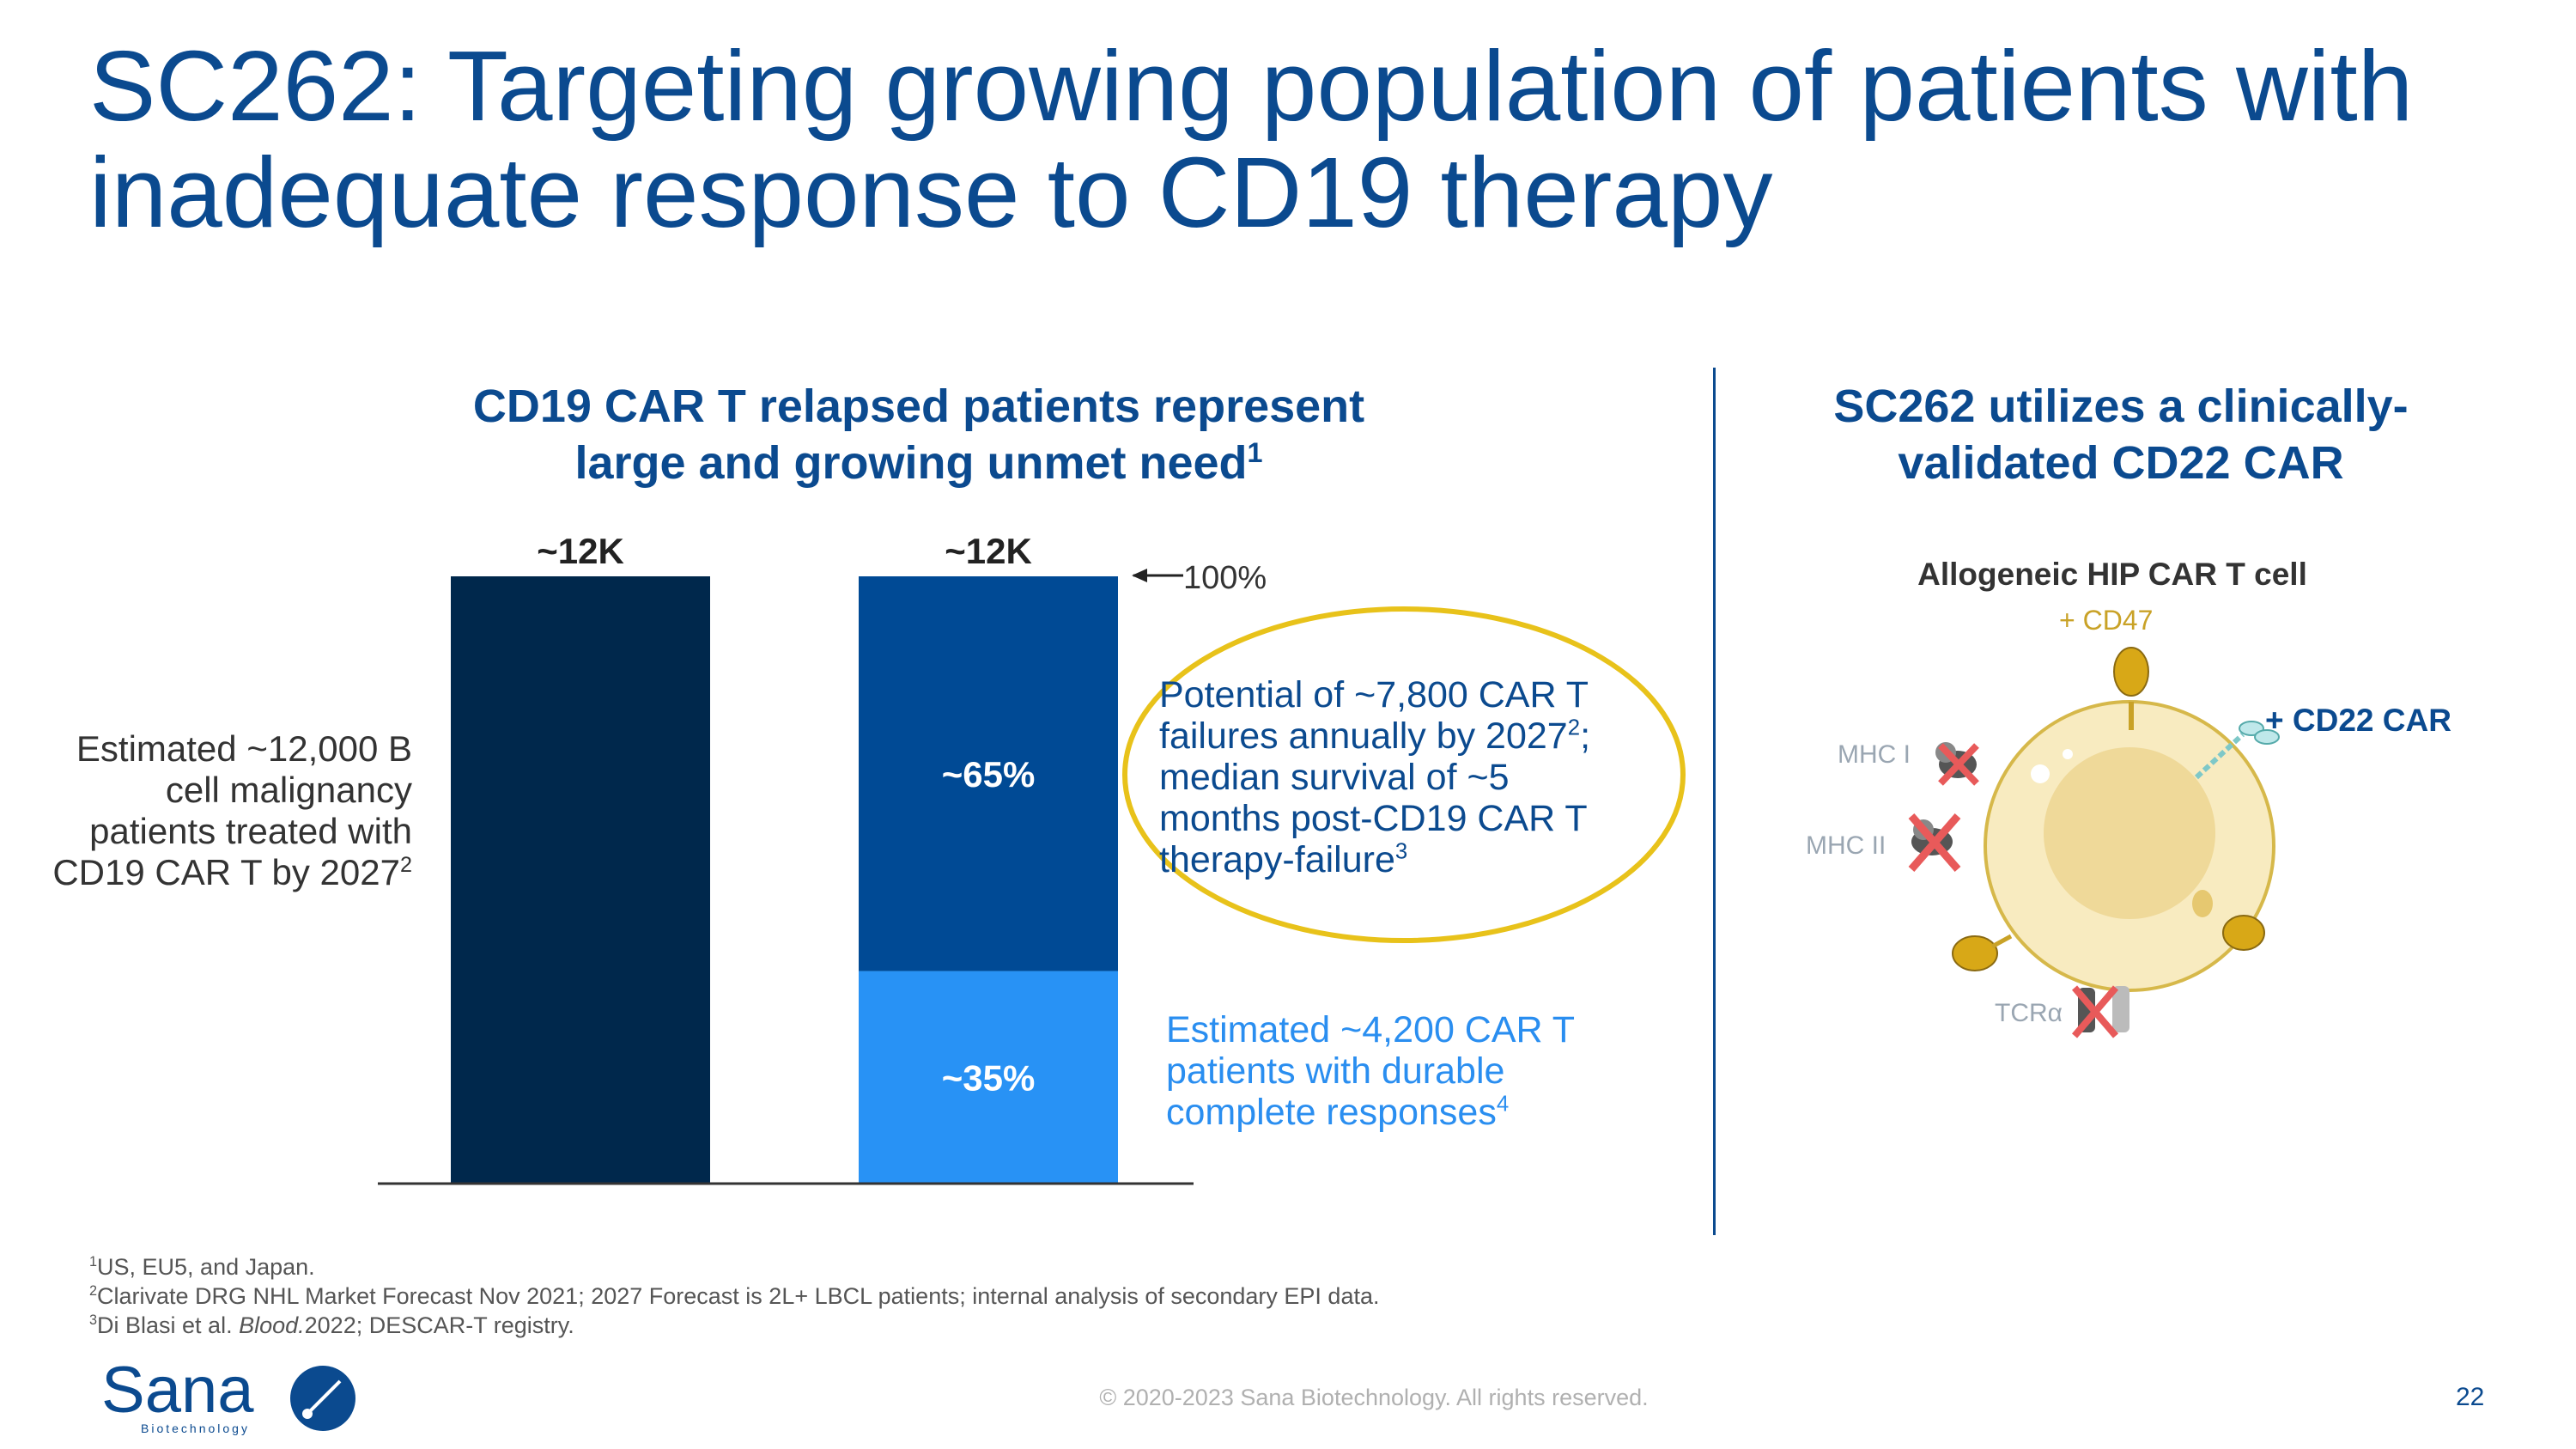 This screenshot has width=2576, height=1449. What do you see at coordinates (2470, 1397) in the screenshot?
I see `page-number: 22` at bounding box center [2470, 1397].